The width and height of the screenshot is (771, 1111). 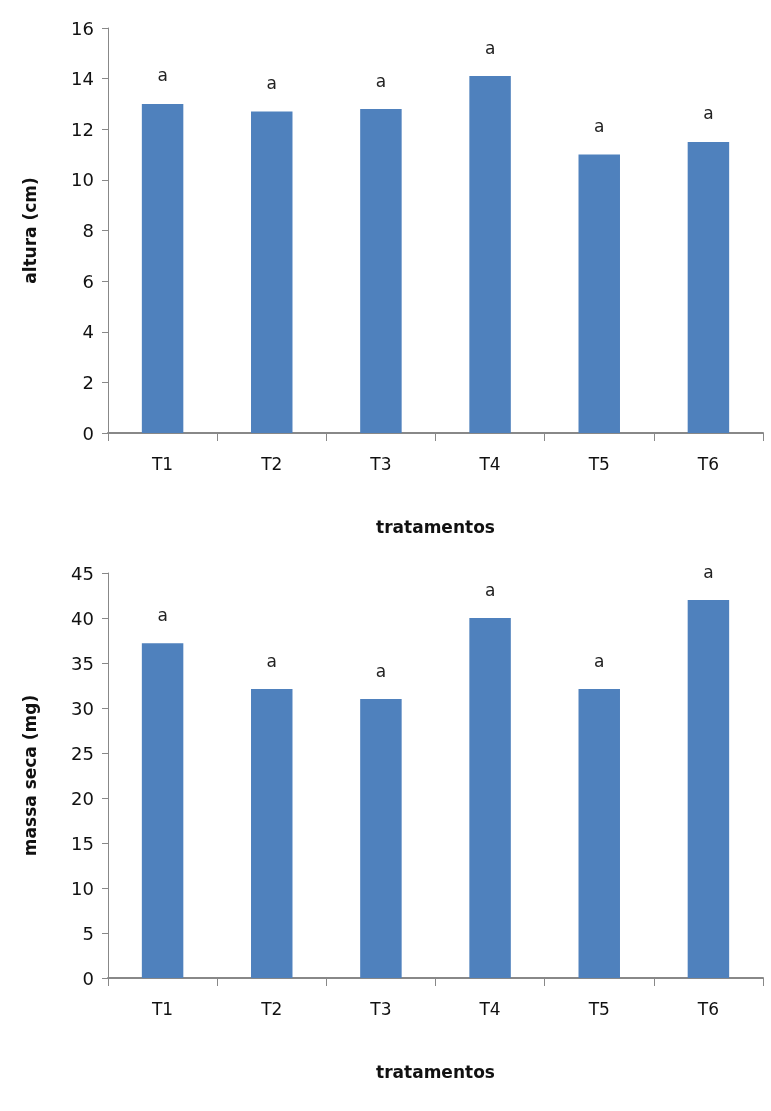 I want to click on y-tick-label: 2, so click(x=88, y=382).